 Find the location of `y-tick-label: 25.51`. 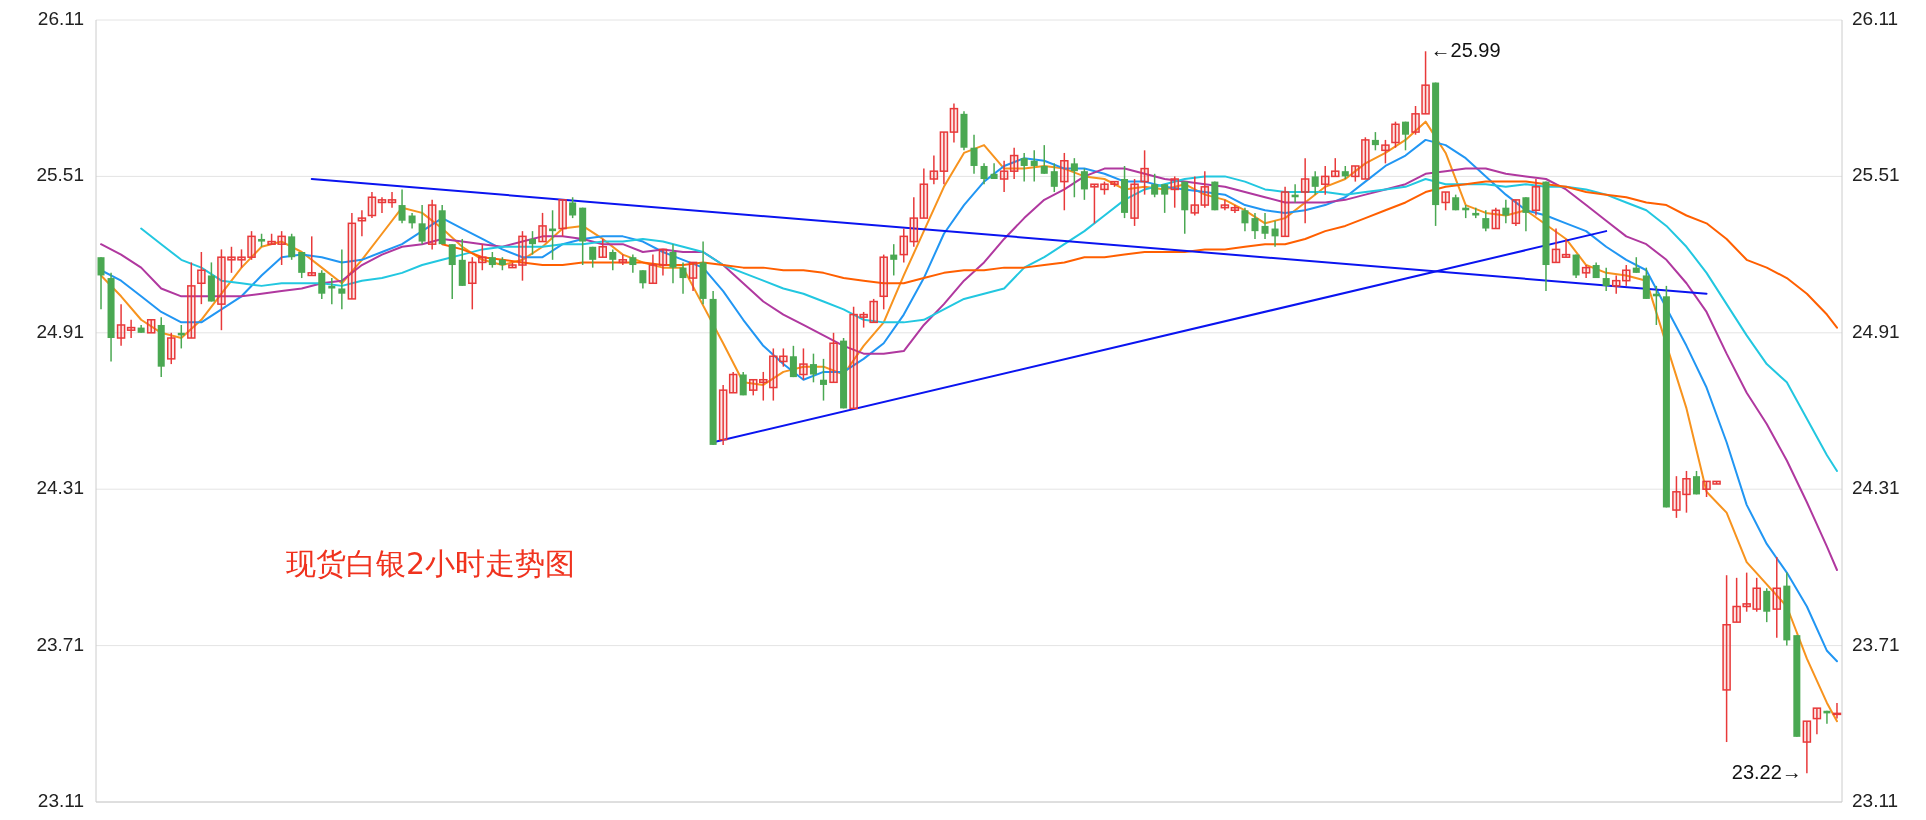

y-tick-label: 25.51 is located at coordinates (60, 175).